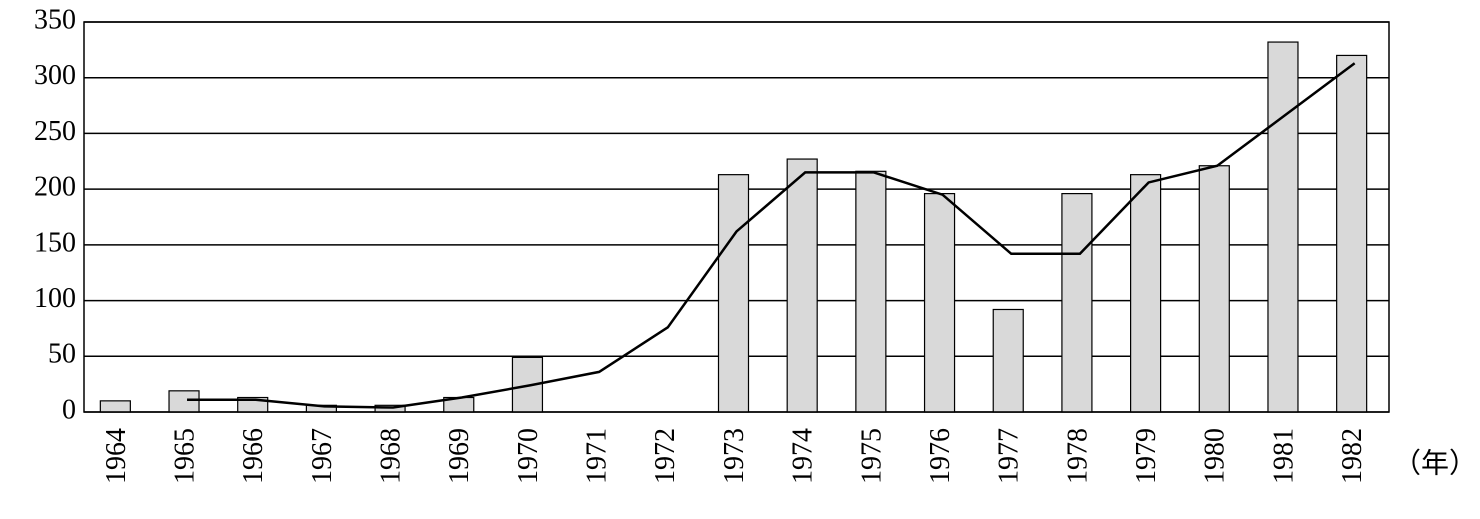  I want to click on x-tick-label: 1966, so click(253, 456).